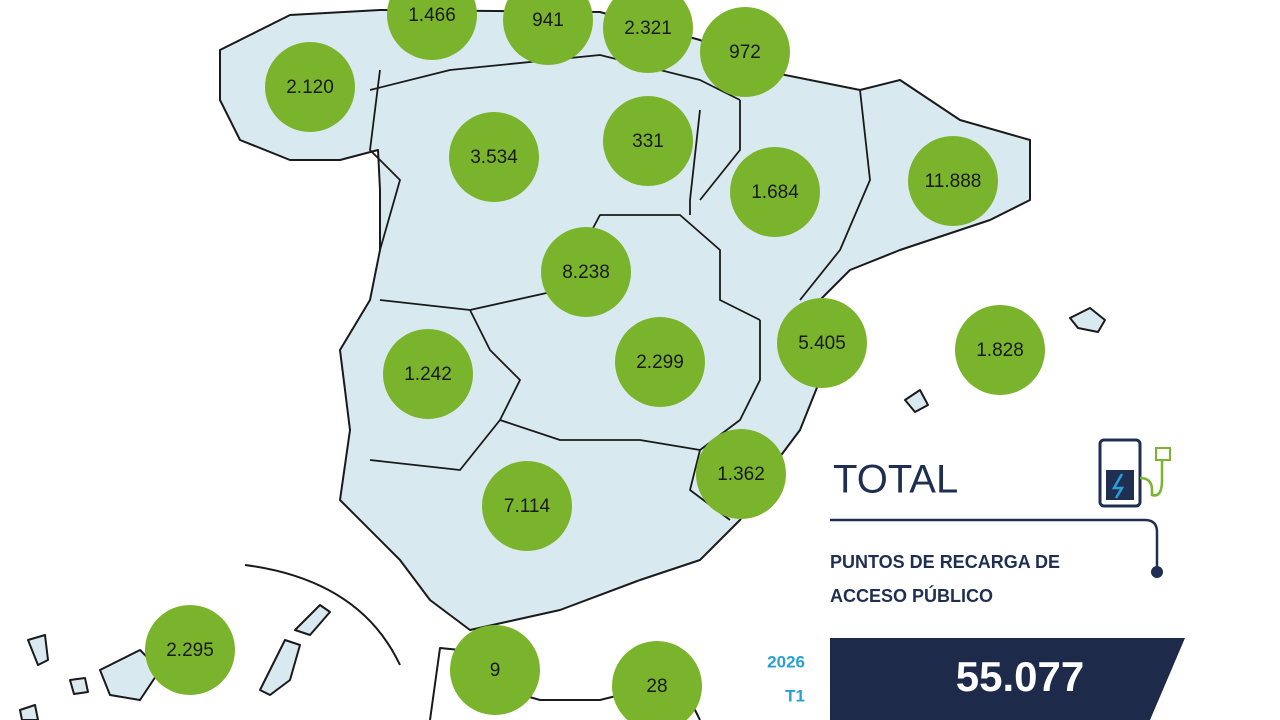 This screenshot has width=1280, height=720. I want to click on bubble-label: 331, so click(648, 141).